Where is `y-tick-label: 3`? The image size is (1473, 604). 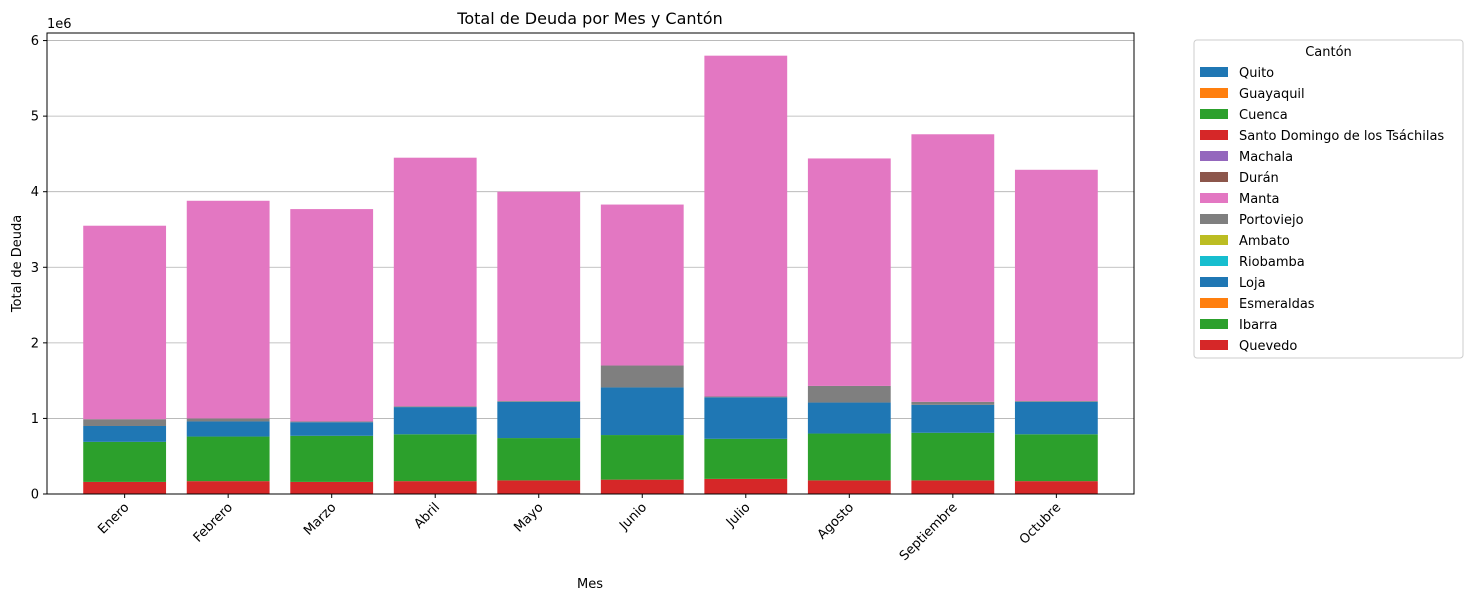 y-tick-label: 3 is located at coordinates (35, 268).